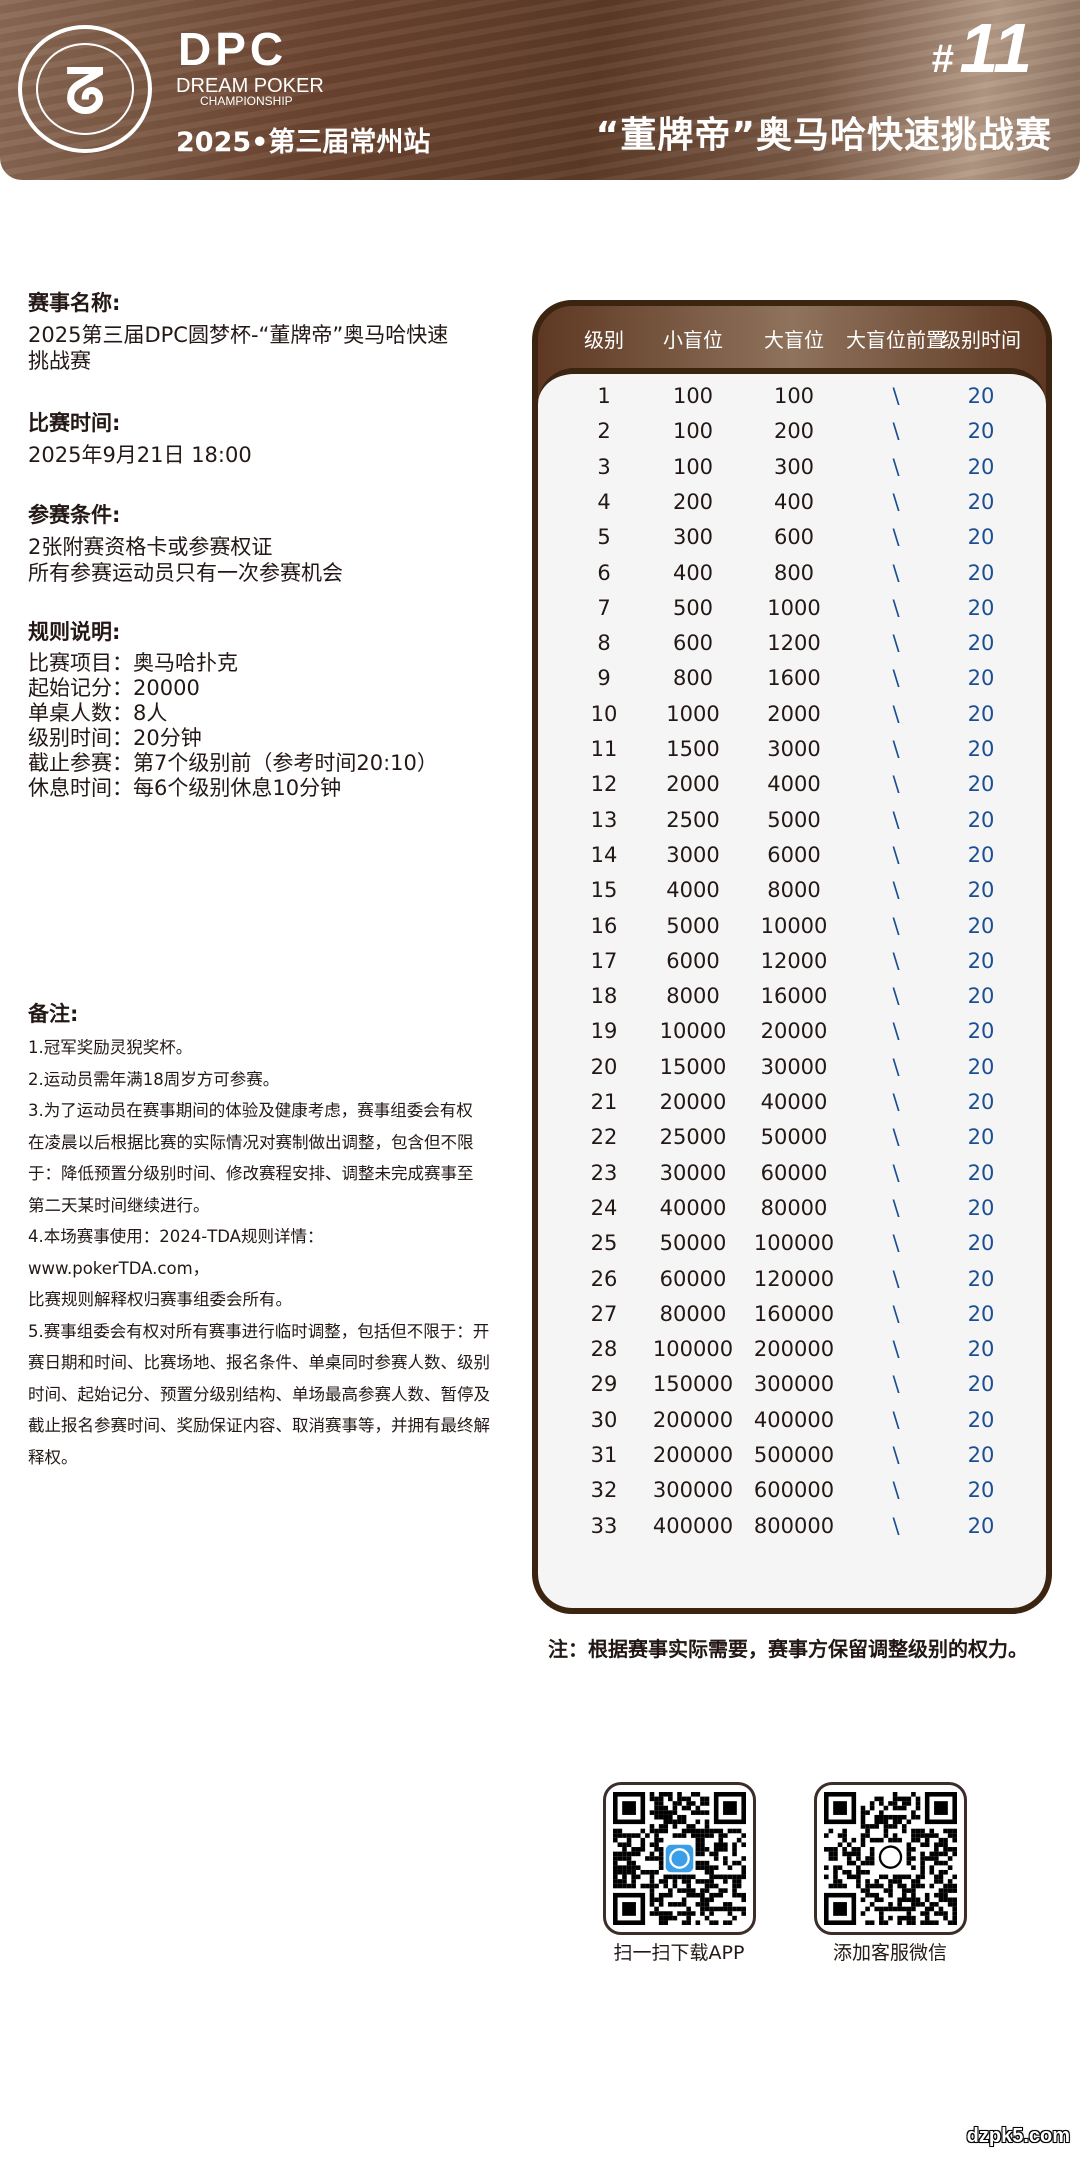  Describe the element at coordinates (792, 1070) in the screenshot. I see `table-row: 20 15000 30000 \ 20` at that location.